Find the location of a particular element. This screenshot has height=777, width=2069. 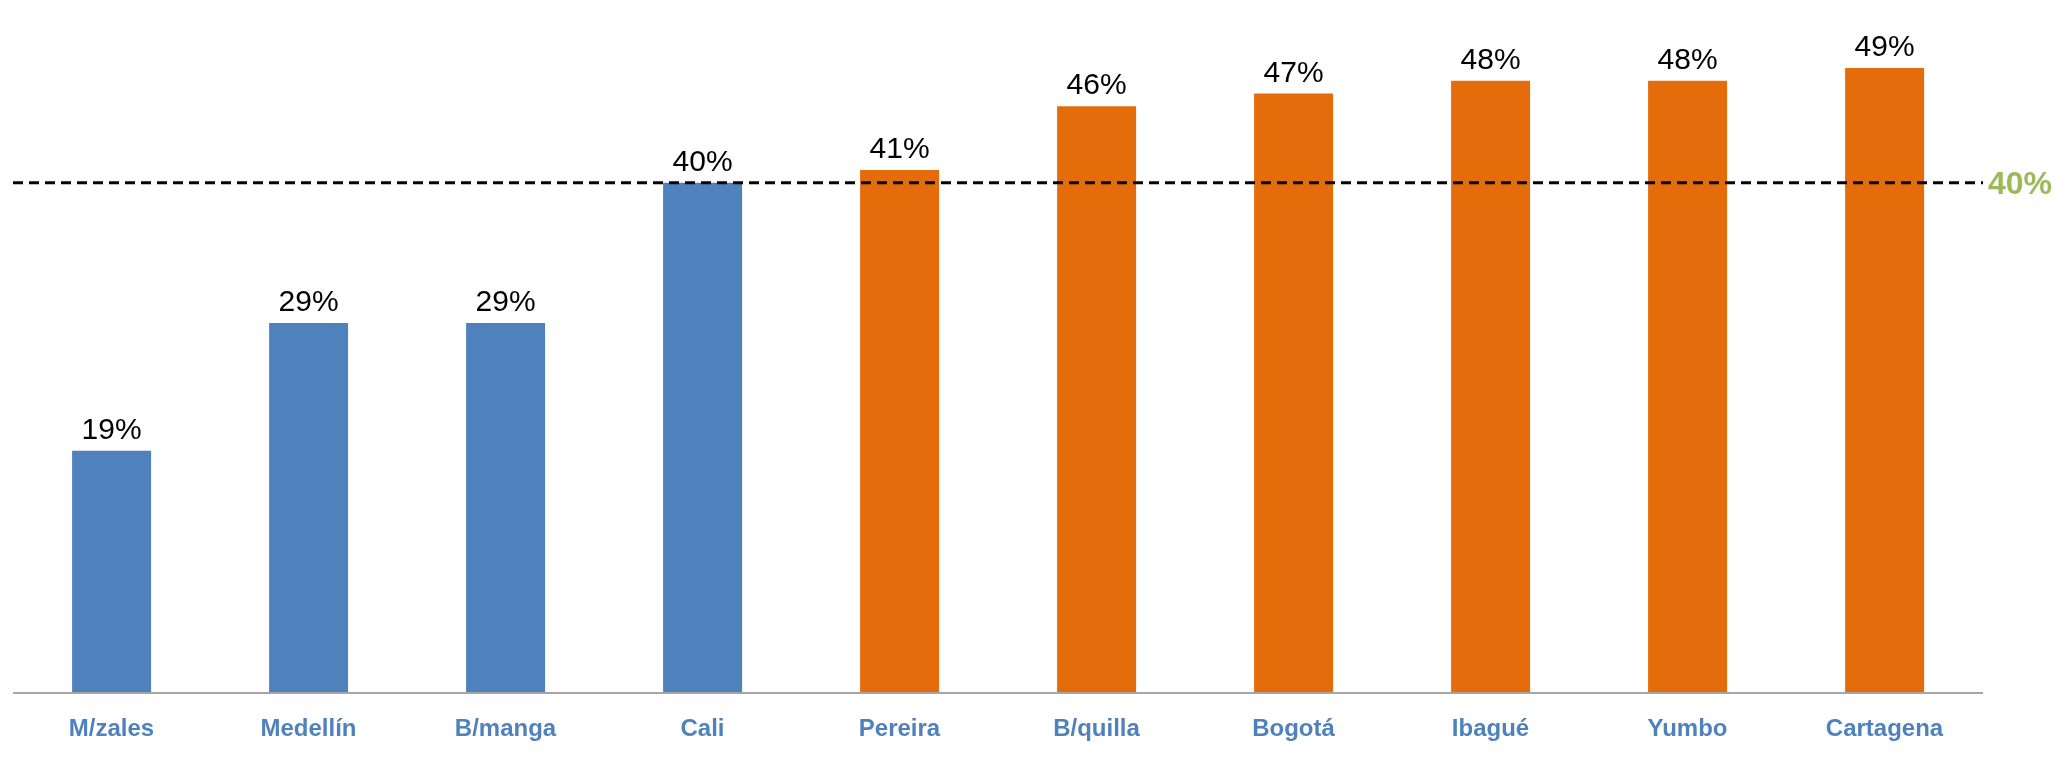

data-label: 46% is located at coordinates (1096, 84).